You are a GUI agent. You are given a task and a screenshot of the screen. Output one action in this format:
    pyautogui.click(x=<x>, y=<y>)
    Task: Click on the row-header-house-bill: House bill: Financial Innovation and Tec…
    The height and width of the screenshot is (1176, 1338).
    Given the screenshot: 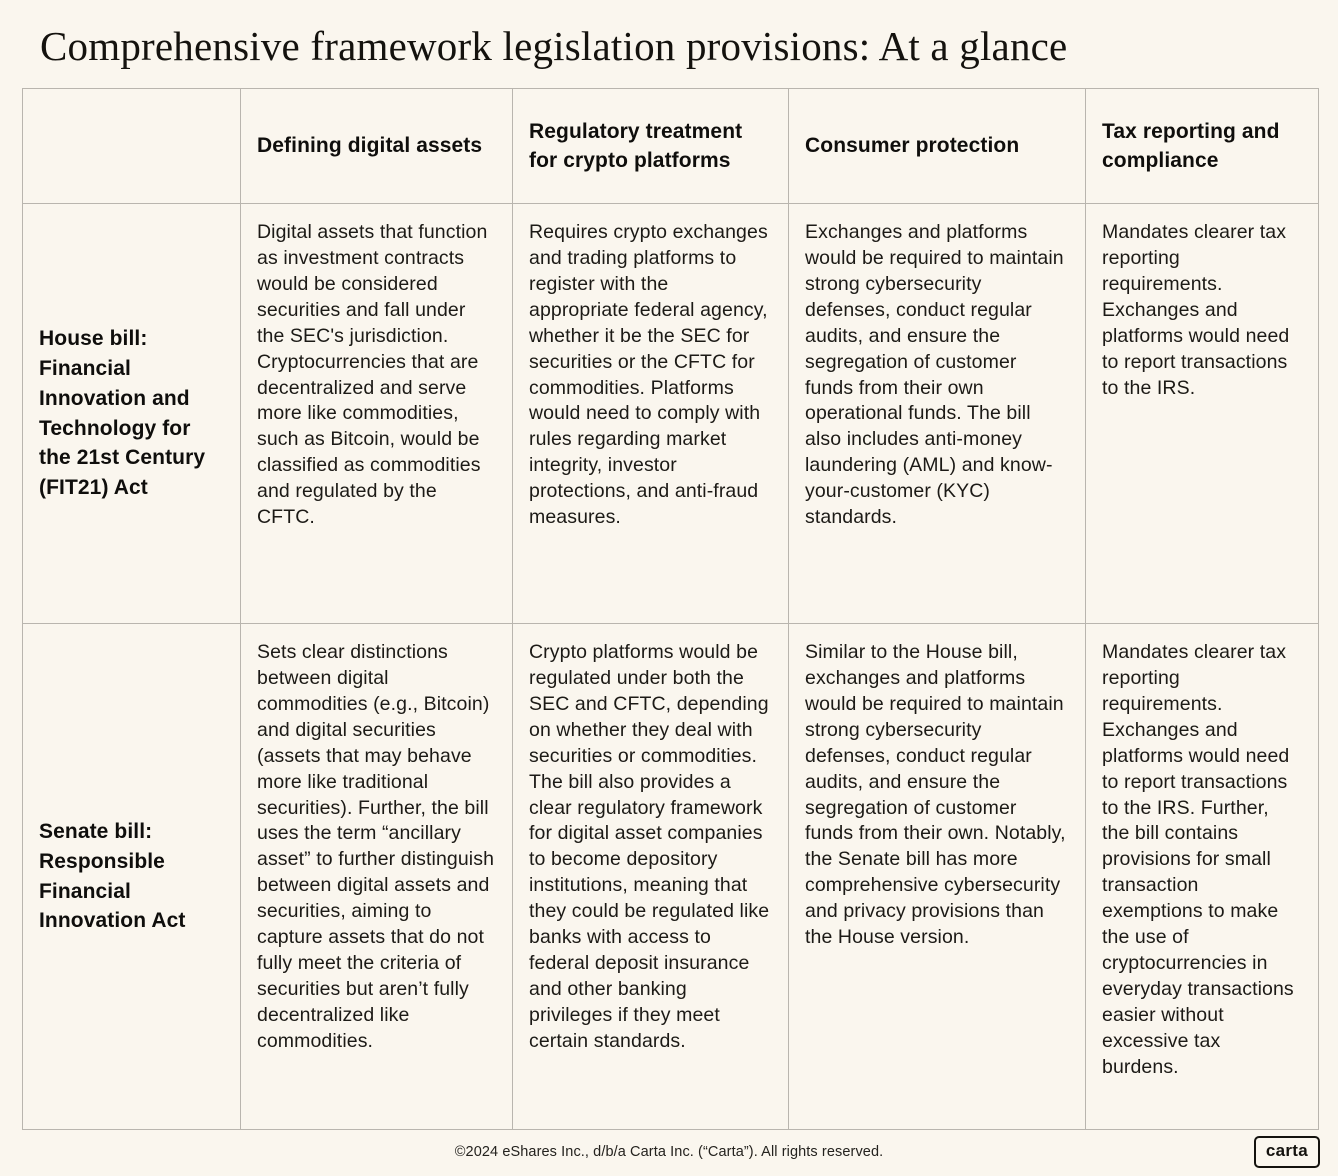 What is the action you would take?
    pyautogui.click(x=131, y=413)
    